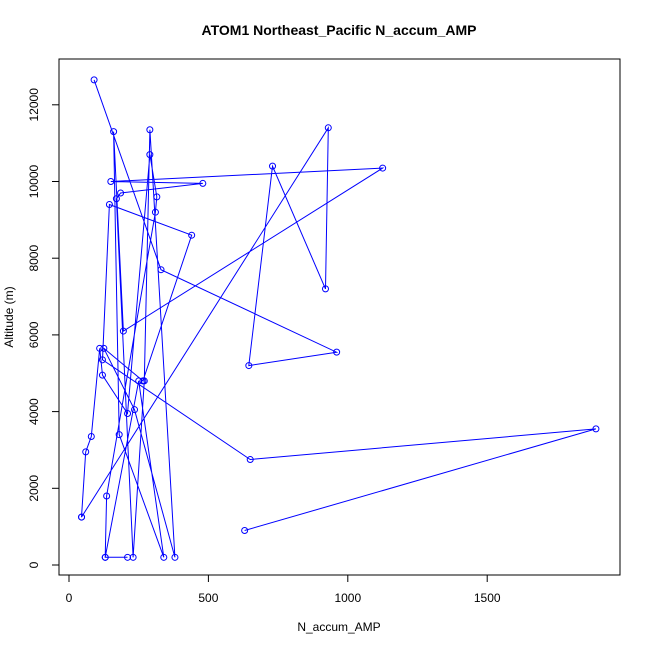 The width and height of the screenshot is (650, 650). What do you see at coordinates (34, 105) in the screenshot?
I see `y-tick-label: 12000` at bounding box center [34, 105].